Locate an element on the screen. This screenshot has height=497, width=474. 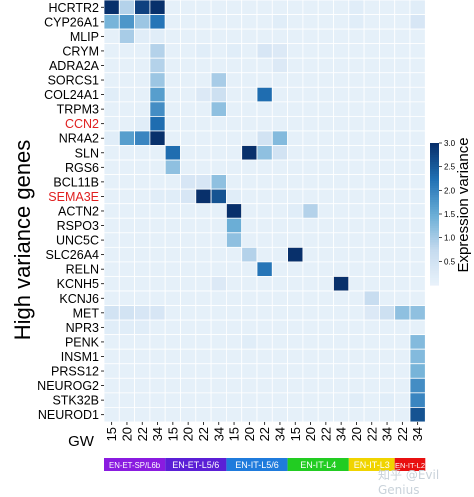
group-label: EN-IT-L3 is located at coordinates (372, 465).